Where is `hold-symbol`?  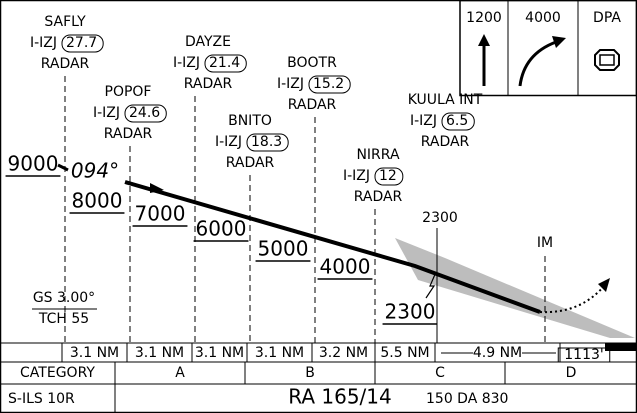 hold-symbol is located at coordinates (607, 60).